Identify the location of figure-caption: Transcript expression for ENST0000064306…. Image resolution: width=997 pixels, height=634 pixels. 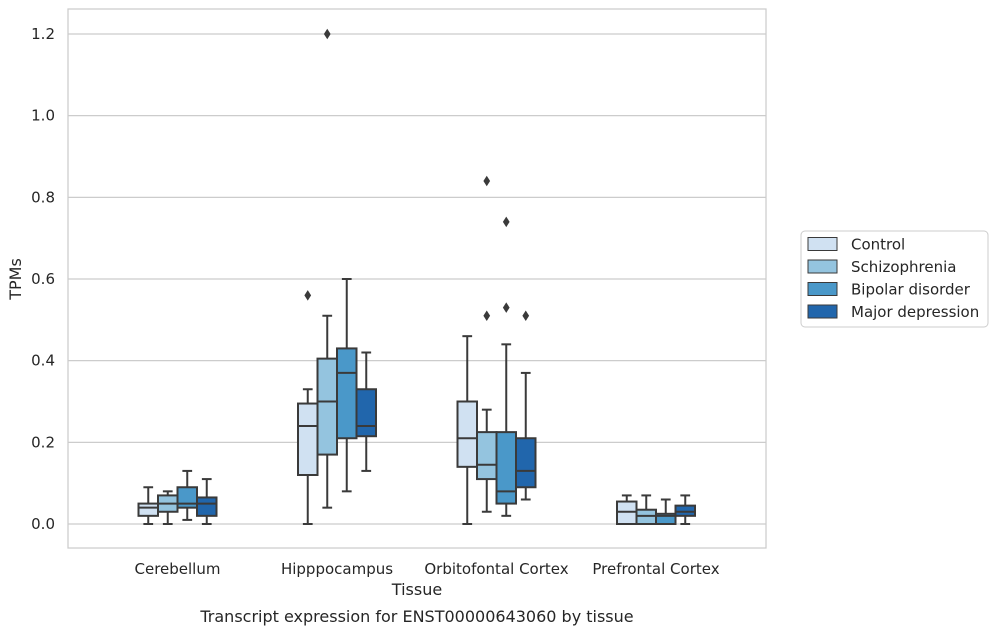
(416, 616).